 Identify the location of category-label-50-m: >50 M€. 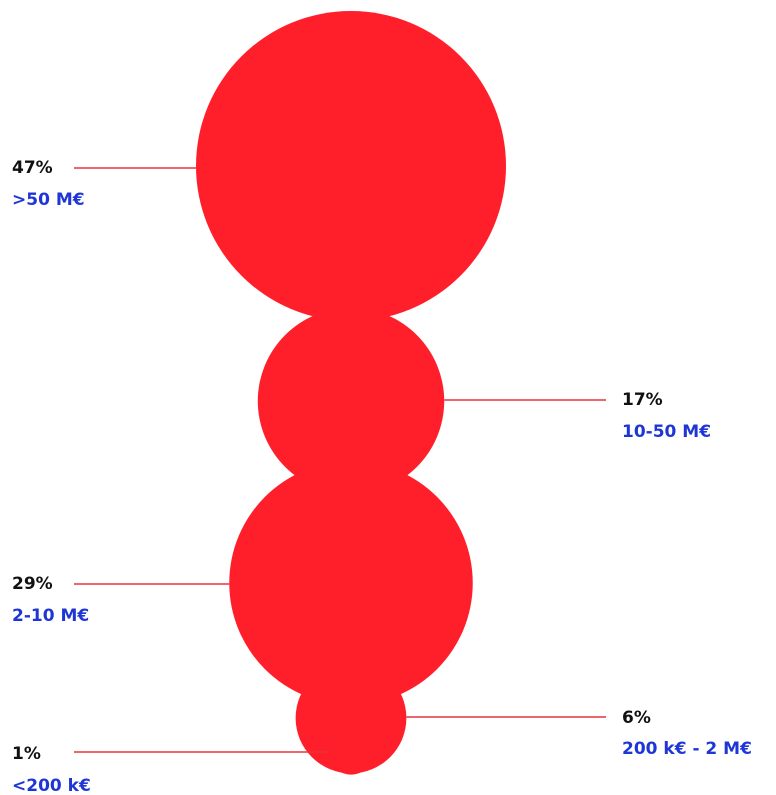
(48, 200).